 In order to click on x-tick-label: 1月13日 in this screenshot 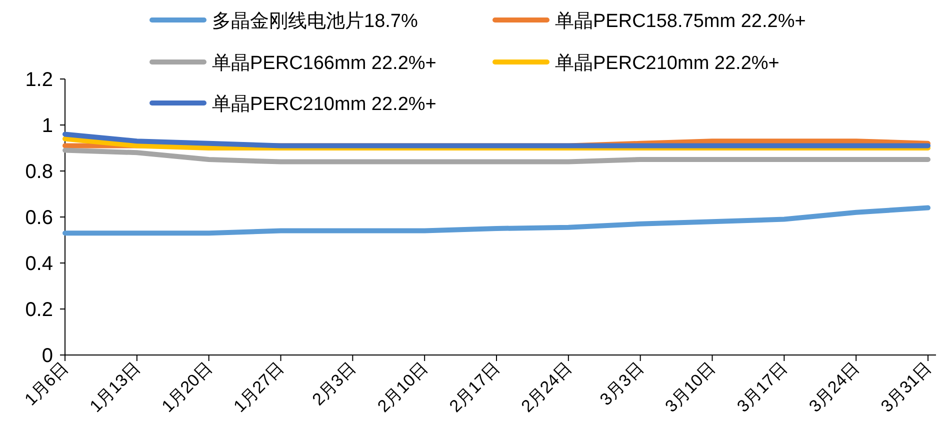, I will do `click(115, 387)`.